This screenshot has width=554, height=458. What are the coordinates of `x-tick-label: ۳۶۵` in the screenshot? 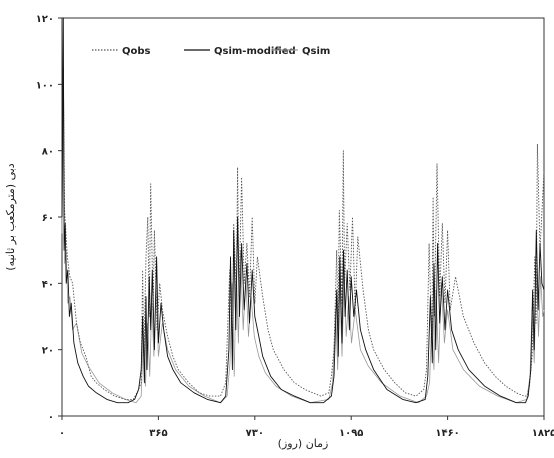 It's located at (158, 433).